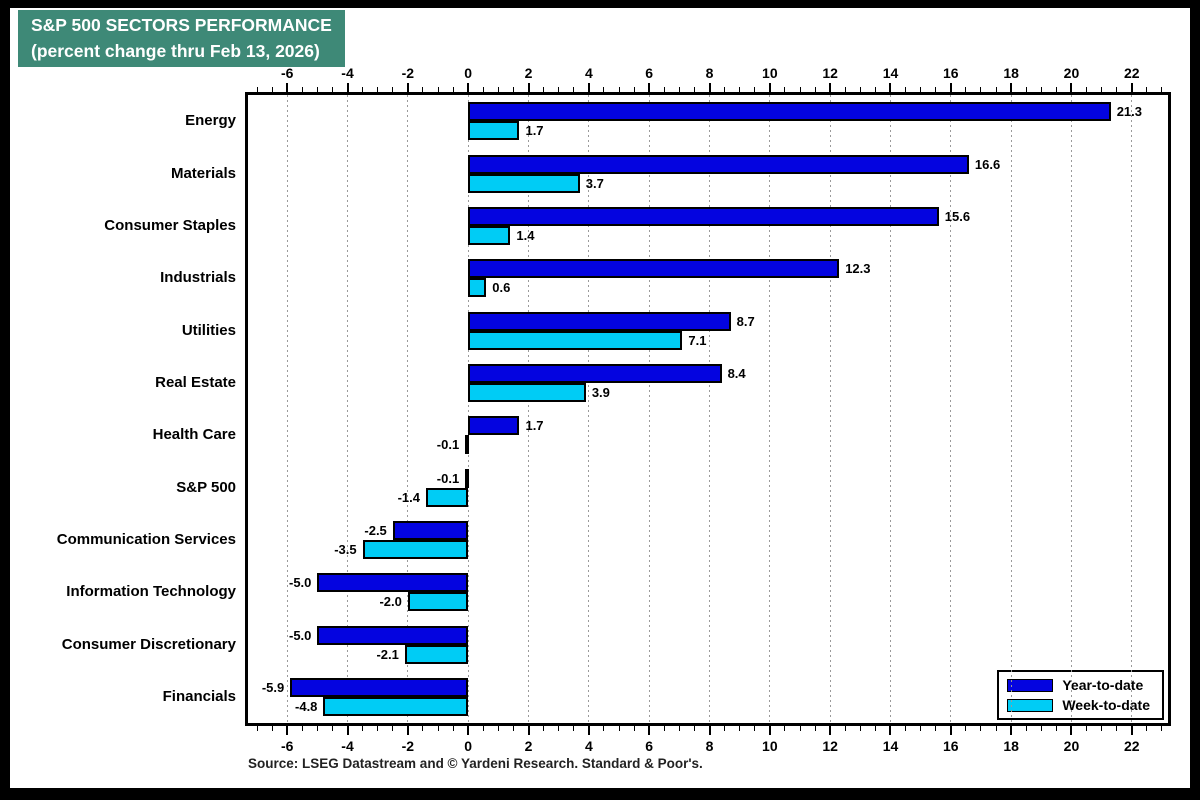 This screenshot has height=800, width=1200. What do you see at coordinates (489, 235) in the screenshot?
I see `bar-week-to-date-consumer-staples` at bounding box center [489, 235].